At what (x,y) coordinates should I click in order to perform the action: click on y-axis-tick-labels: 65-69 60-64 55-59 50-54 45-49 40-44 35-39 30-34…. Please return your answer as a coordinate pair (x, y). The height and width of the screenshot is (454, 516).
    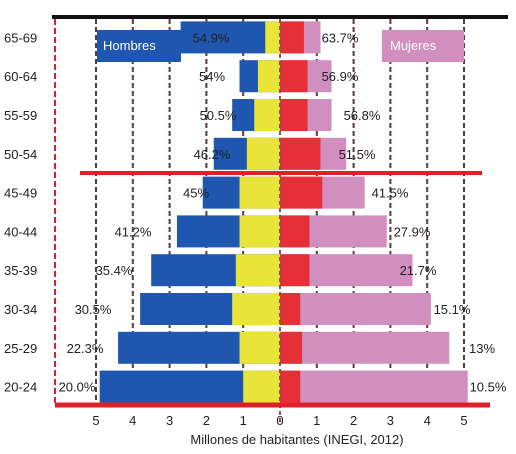
    Looking at the image, I should click on (20, 212).